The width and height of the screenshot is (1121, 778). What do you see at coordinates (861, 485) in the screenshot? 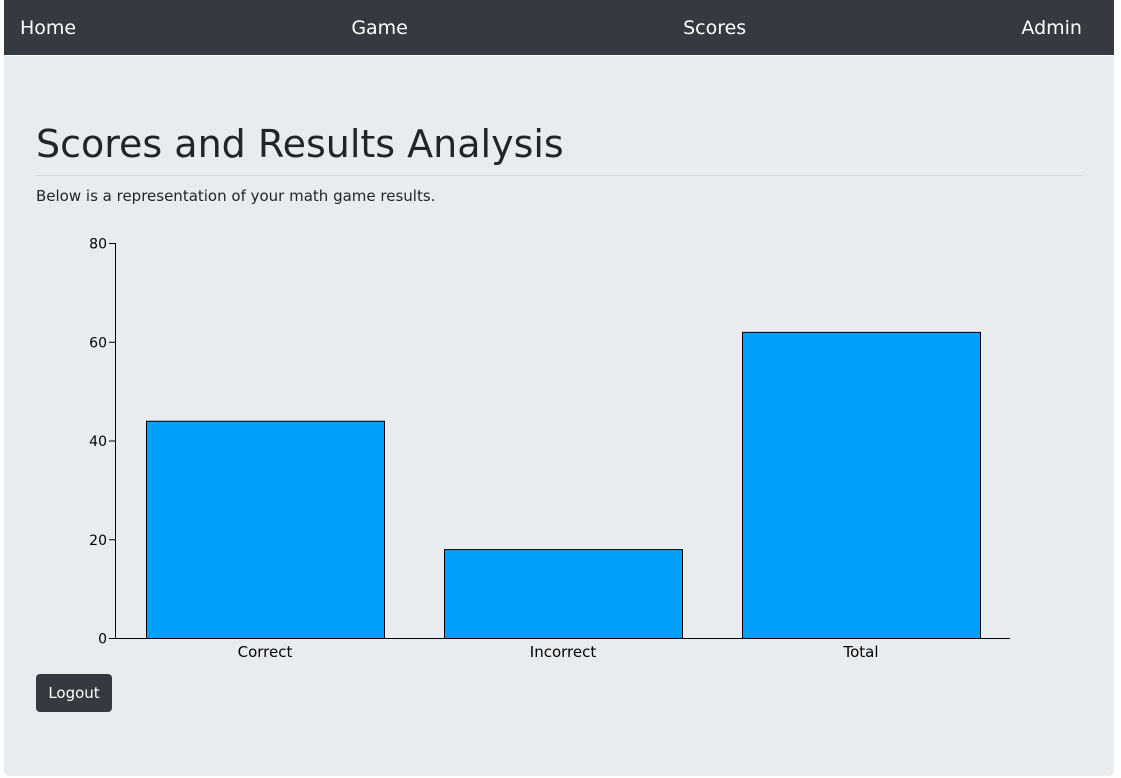
I see `bar-total` at bounding box center [861, 485].